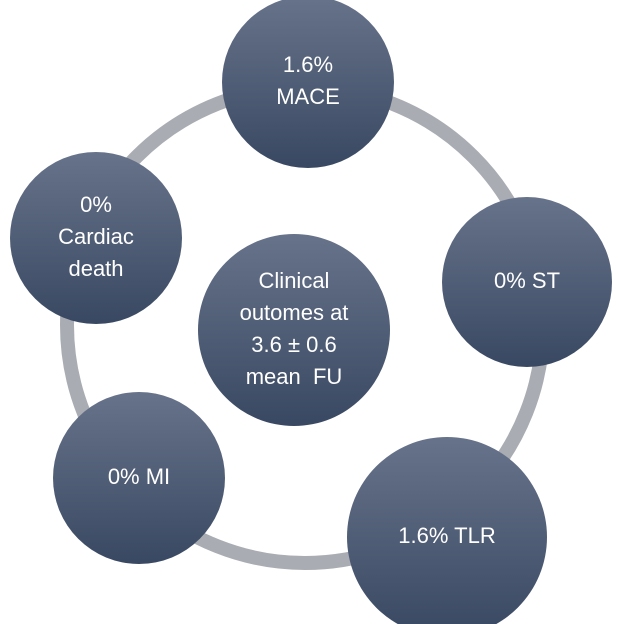 Image resolution: width=618 pixels, height=624 pixels. I want to click on outcome-node-label: 1.6%, so click(308, 64).